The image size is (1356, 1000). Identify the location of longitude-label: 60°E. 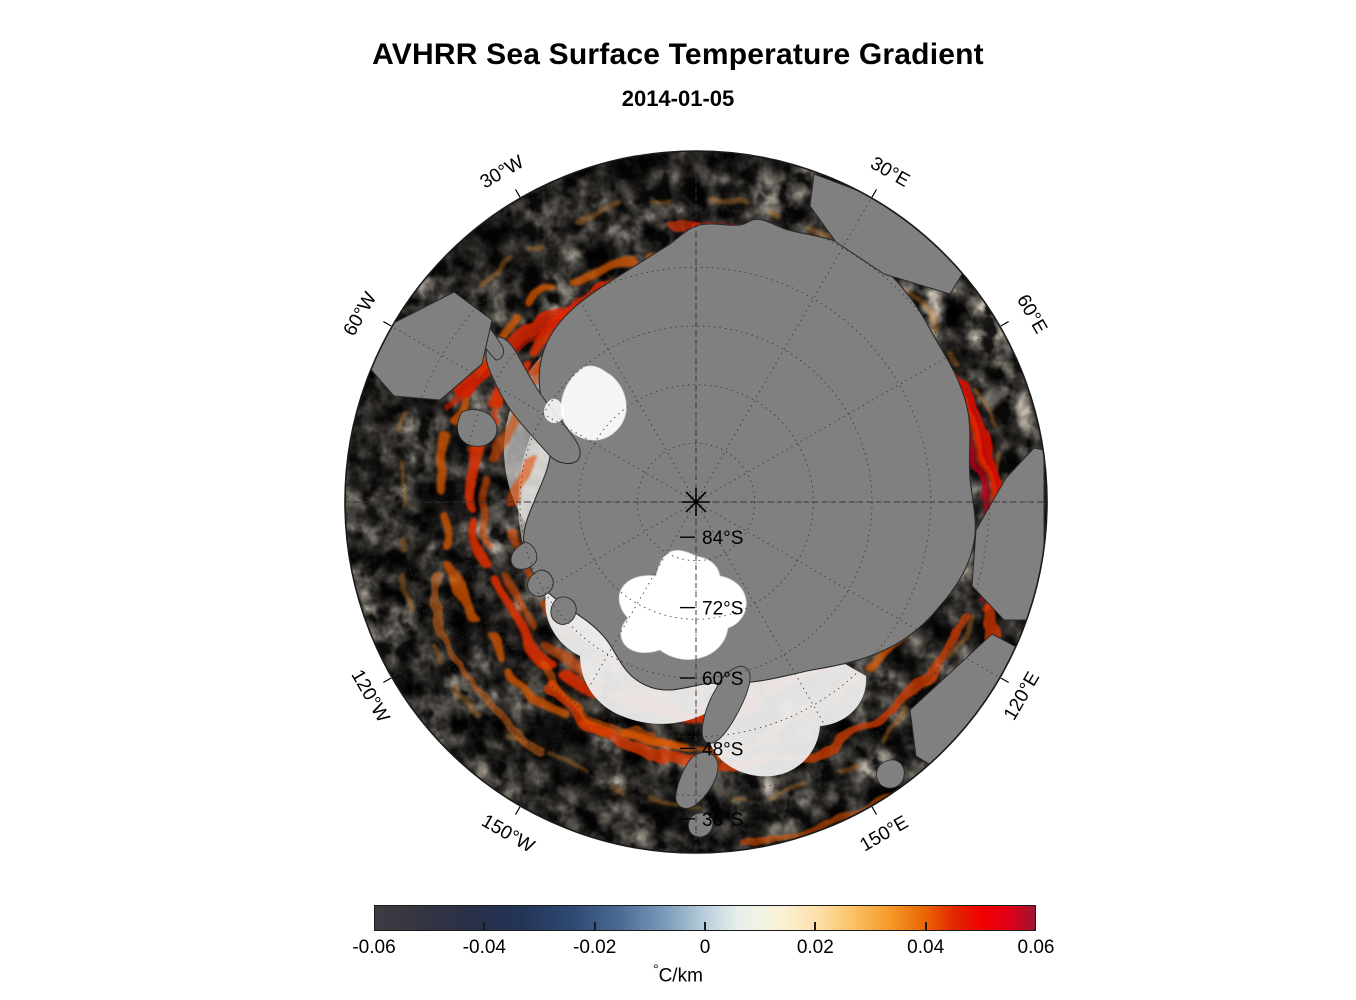
(1030, 314).